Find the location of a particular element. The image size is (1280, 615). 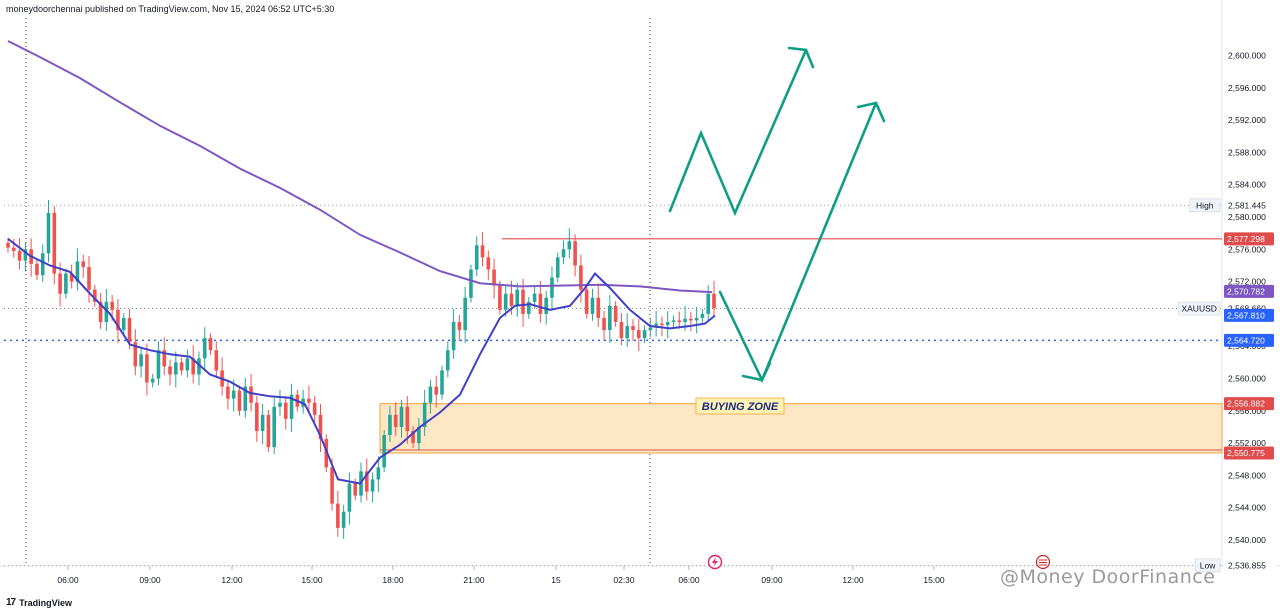

tradingview-logo: 17 TradingView is located at coordinates (39, 602).